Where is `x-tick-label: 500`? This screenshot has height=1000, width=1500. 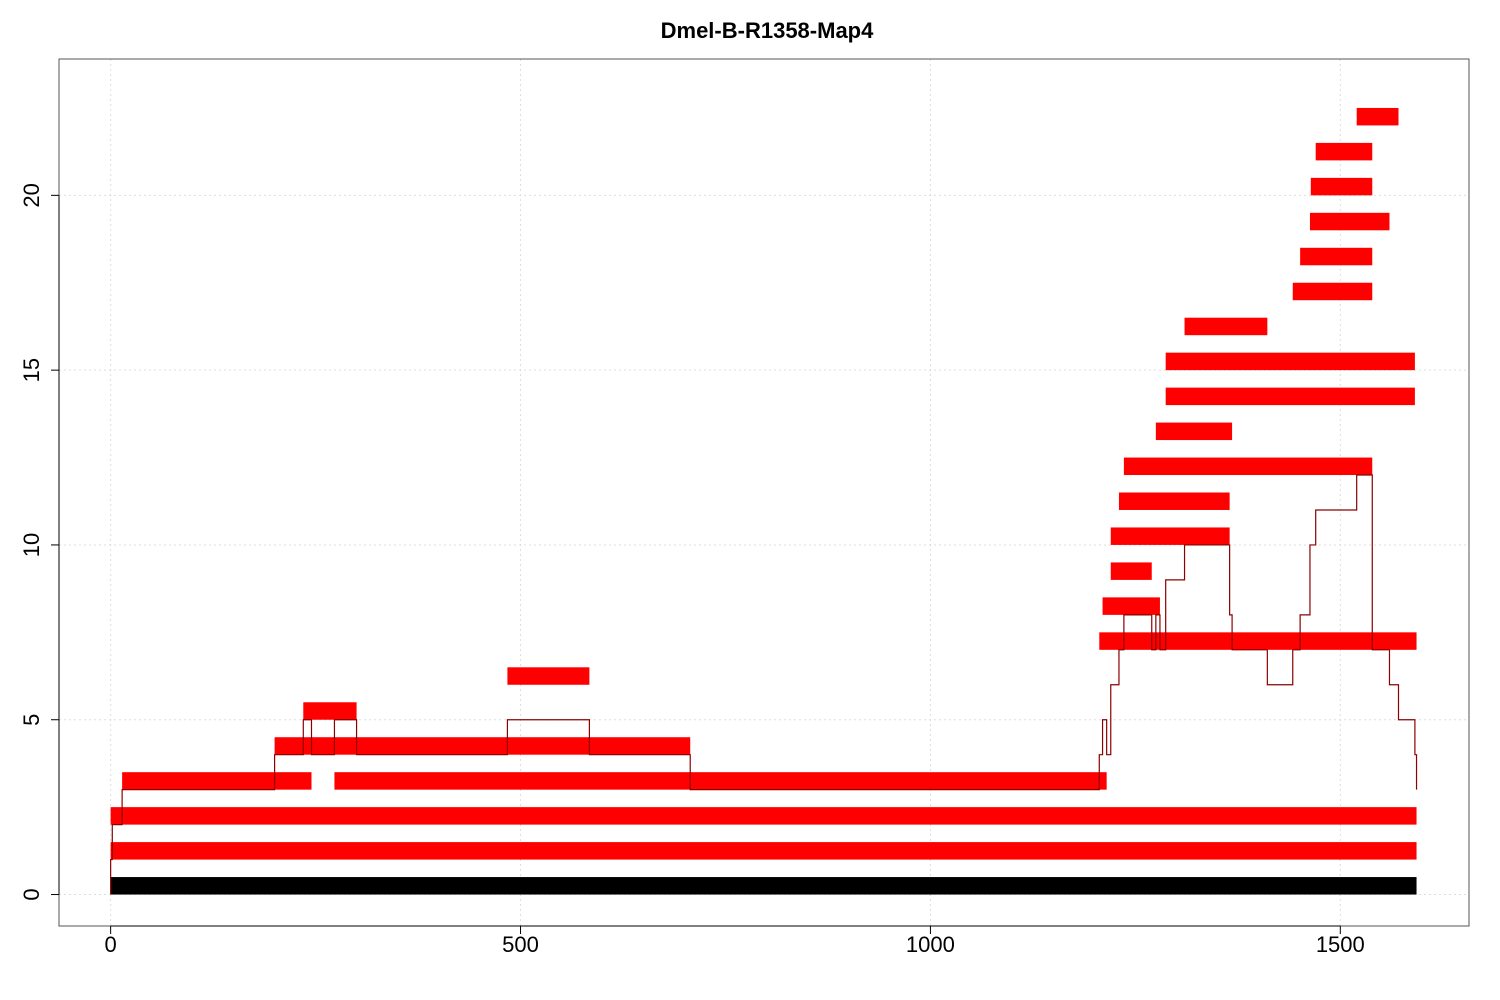
x-tick-label: 500 is located at coordinates (520, 944).